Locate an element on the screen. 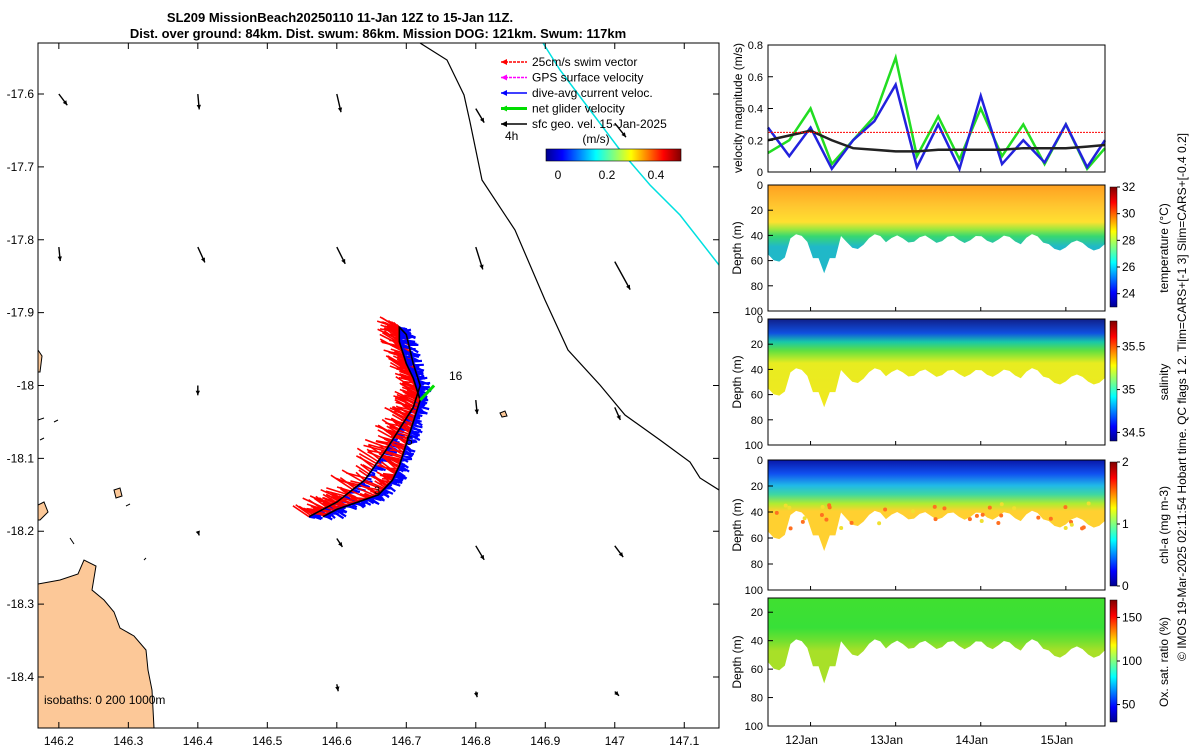 This screenshot has height=750, width=1200. map-xtick-label: 146.7 is located at coordinates (406, 741).